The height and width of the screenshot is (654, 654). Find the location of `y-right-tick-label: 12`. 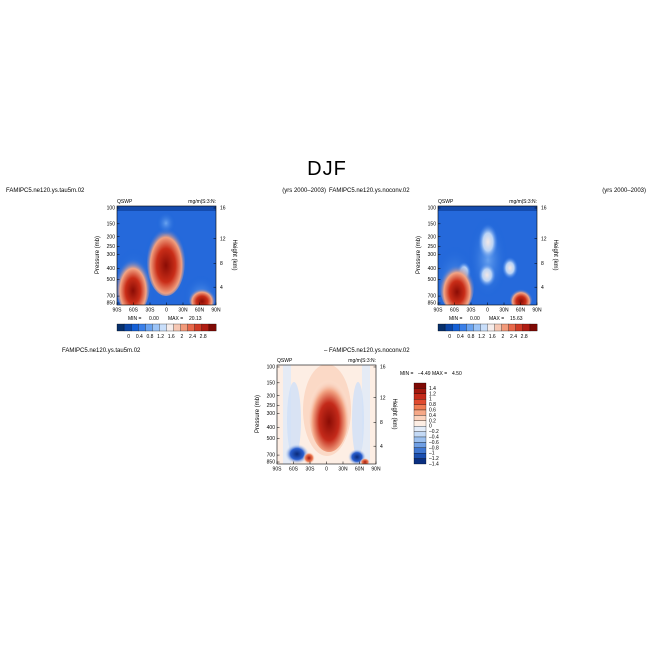

y-right-tick-label: 12 is located at coordinates (383, 398).